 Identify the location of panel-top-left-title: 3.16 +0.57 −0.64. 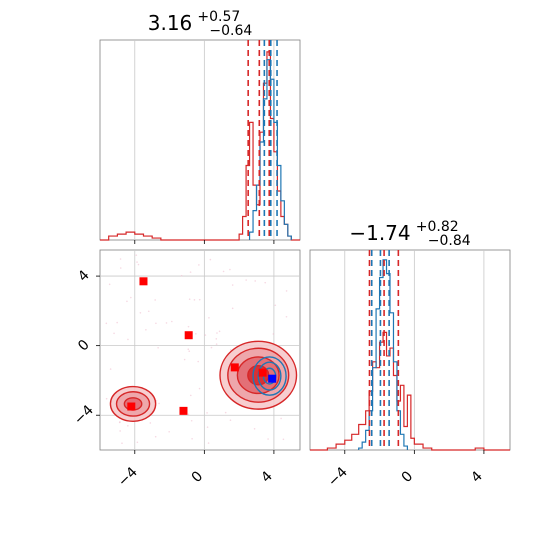
(200, 22).